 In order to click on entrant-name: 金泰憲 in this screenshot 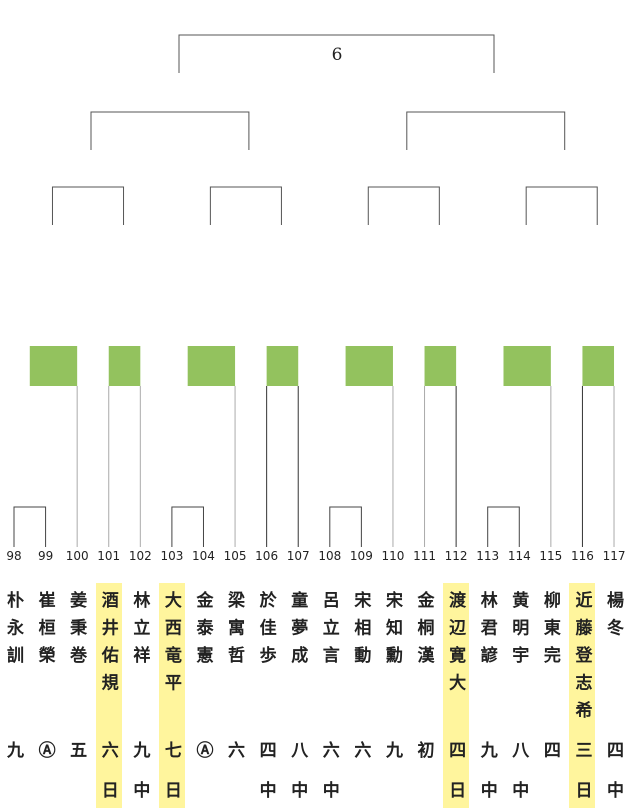, I will do `click(202, 632)`.